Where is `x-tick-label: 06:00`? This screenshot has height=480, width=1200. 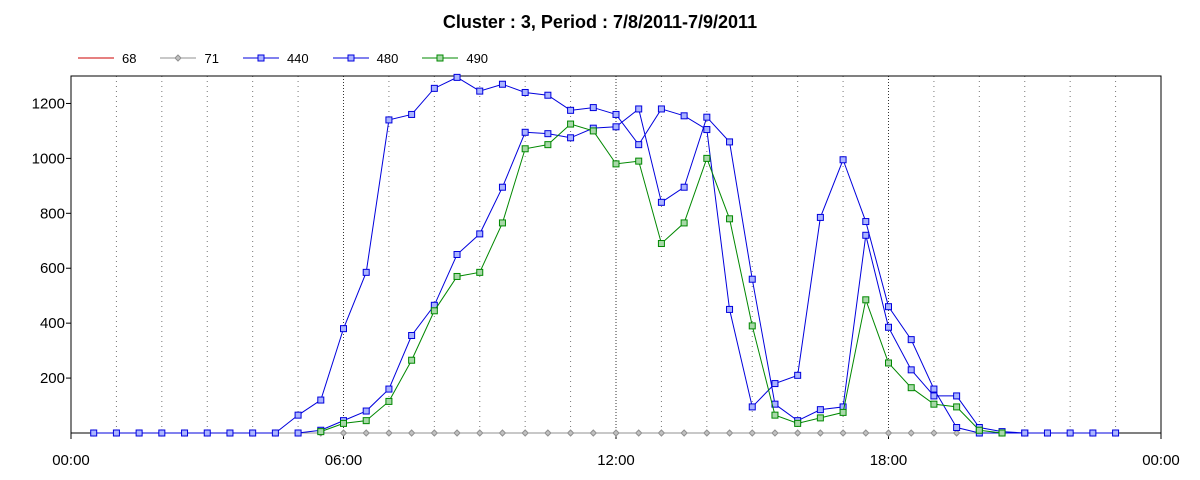
x-tick-label: 06:00 is located at coordinates (344, 460).